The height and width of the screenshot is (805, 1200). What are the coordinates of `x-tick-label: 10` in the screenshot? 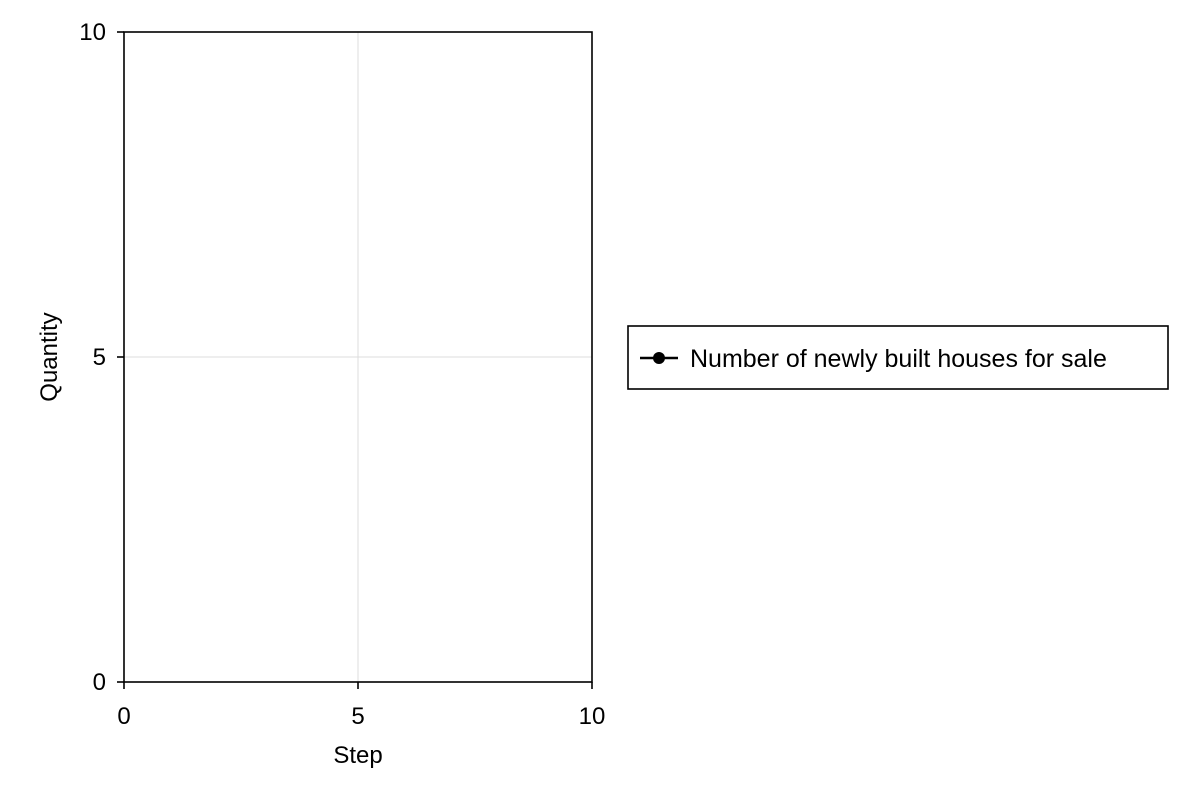 It's located at (592, 716).